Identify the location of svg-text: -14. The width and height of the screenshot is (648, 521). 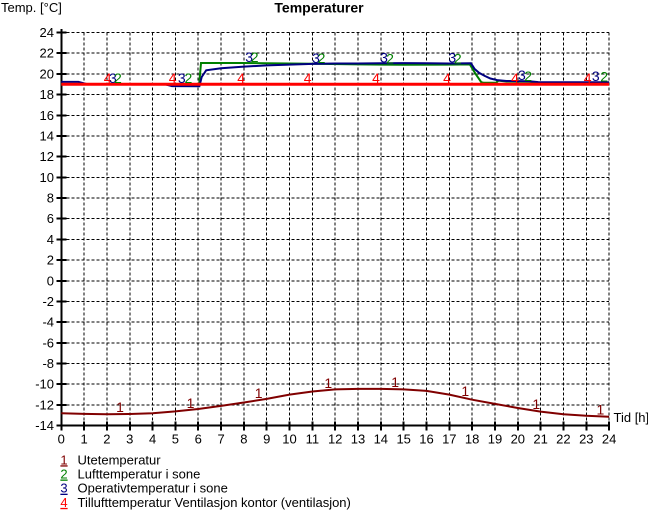
(44, 425).